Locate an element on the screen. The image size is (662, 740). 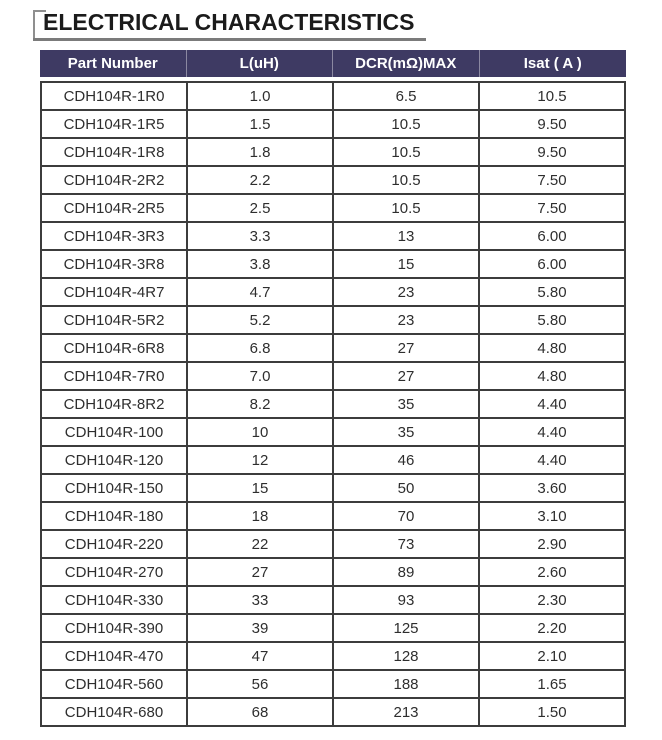
table-cell: 2.30 is located at coordinates (552, 600).